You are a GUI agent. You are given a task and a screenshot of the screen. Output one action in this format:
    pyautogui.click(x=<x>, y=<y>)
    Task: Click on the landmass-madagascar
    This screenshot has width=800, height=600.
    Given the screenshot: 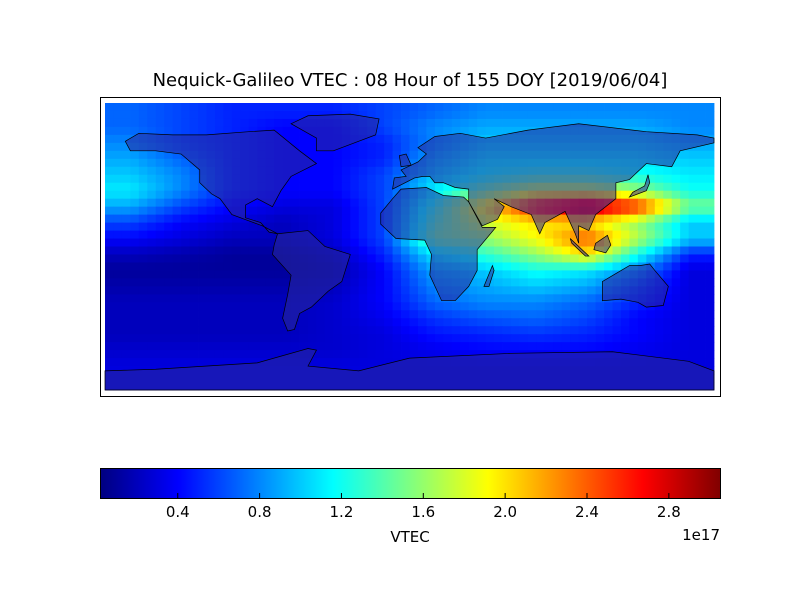 What is the action you would take?
    pyautogui.click(x=489, y=275)
    